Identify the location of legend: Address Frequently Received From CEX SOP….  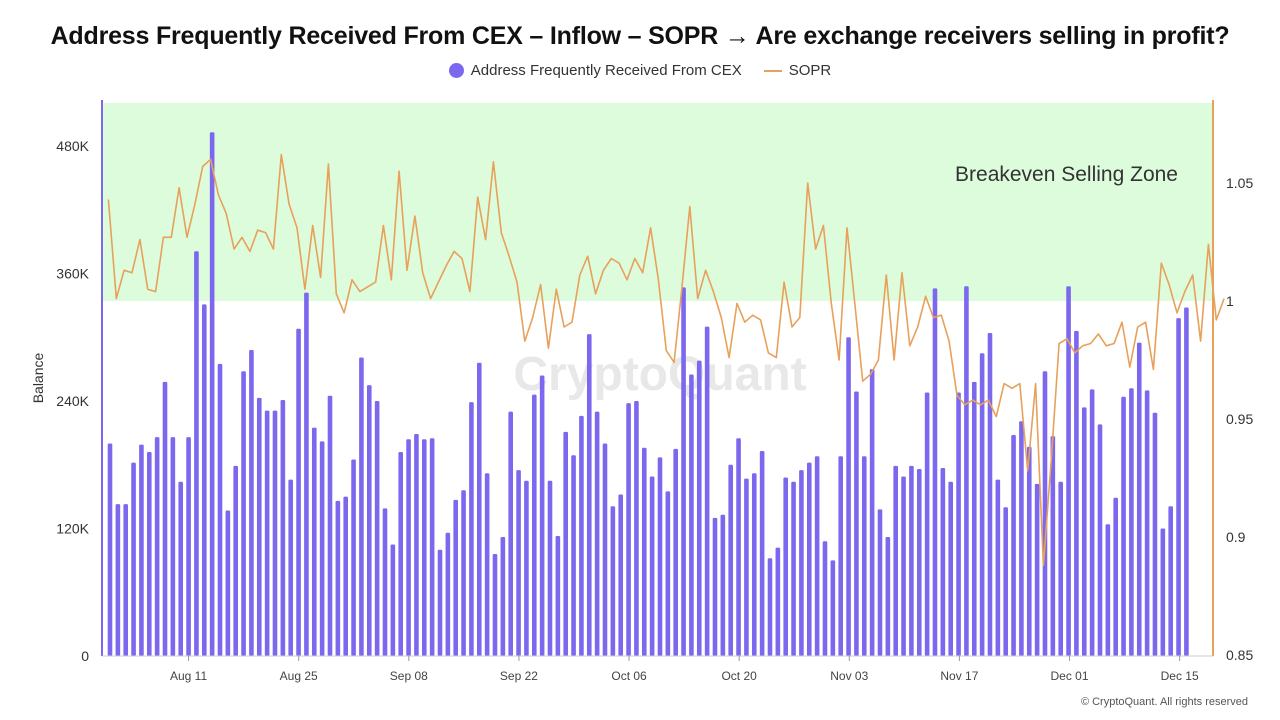
(640, 70).